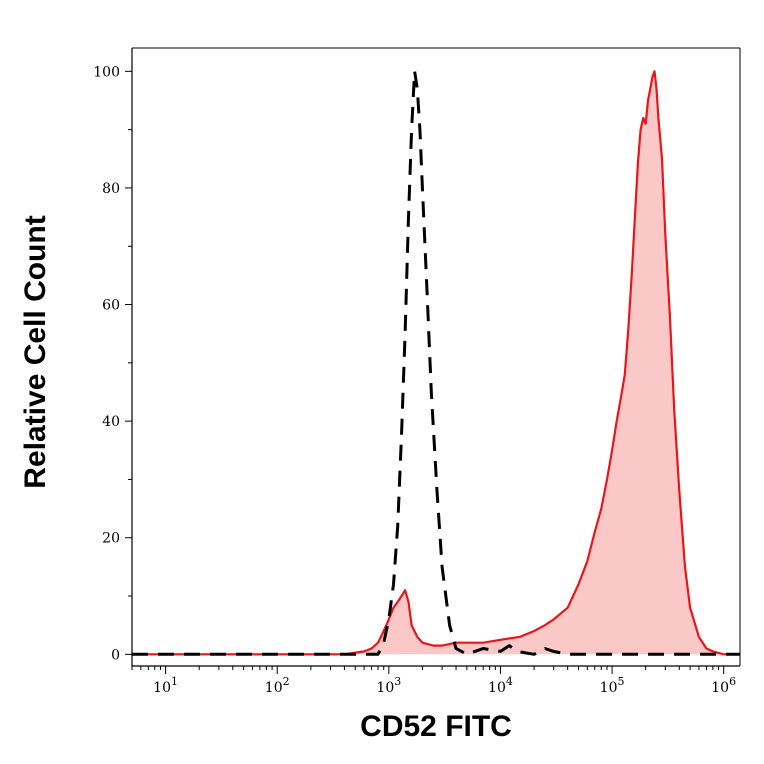  I want to click on x-tick-label-3: 10³, so click(388, 685).